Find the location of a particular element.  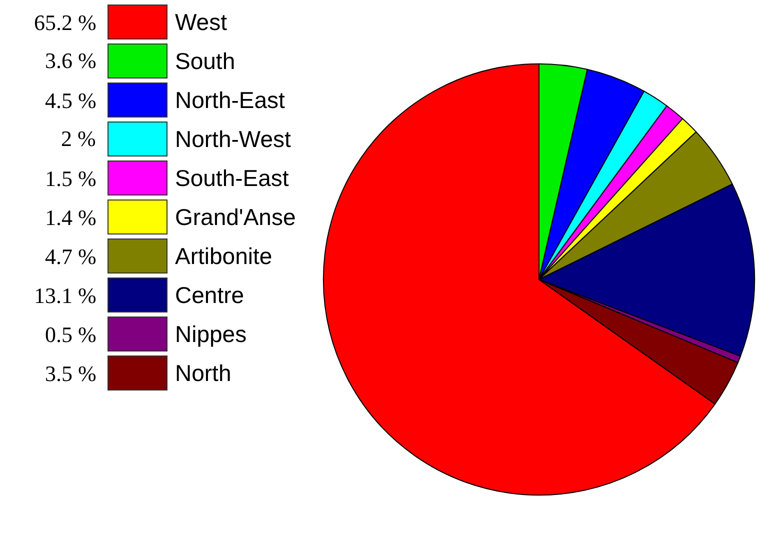

legend-label: Centre is located at coordinates (209, 295).